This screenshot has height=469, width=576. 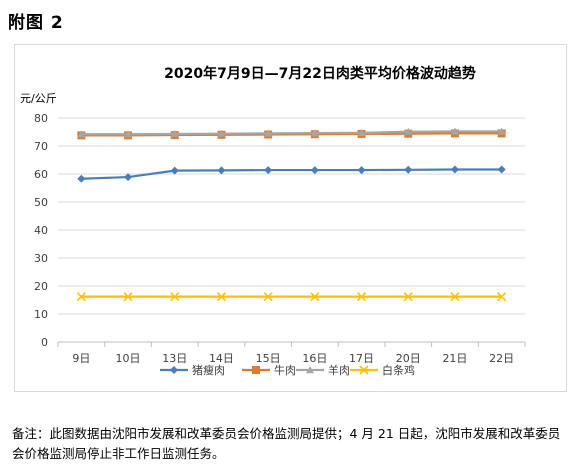 What do you see at coordinates (41, 118) in the screenshot?
I see `y-tick-label: 80` at bounding box center [41, 118].